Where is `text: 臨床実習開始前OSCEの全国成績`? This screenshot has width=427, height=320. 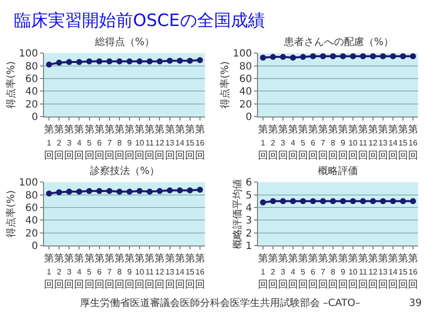 text: 臨床実習開始前OSCEの全国成績 is located at coordinates (139, 21).